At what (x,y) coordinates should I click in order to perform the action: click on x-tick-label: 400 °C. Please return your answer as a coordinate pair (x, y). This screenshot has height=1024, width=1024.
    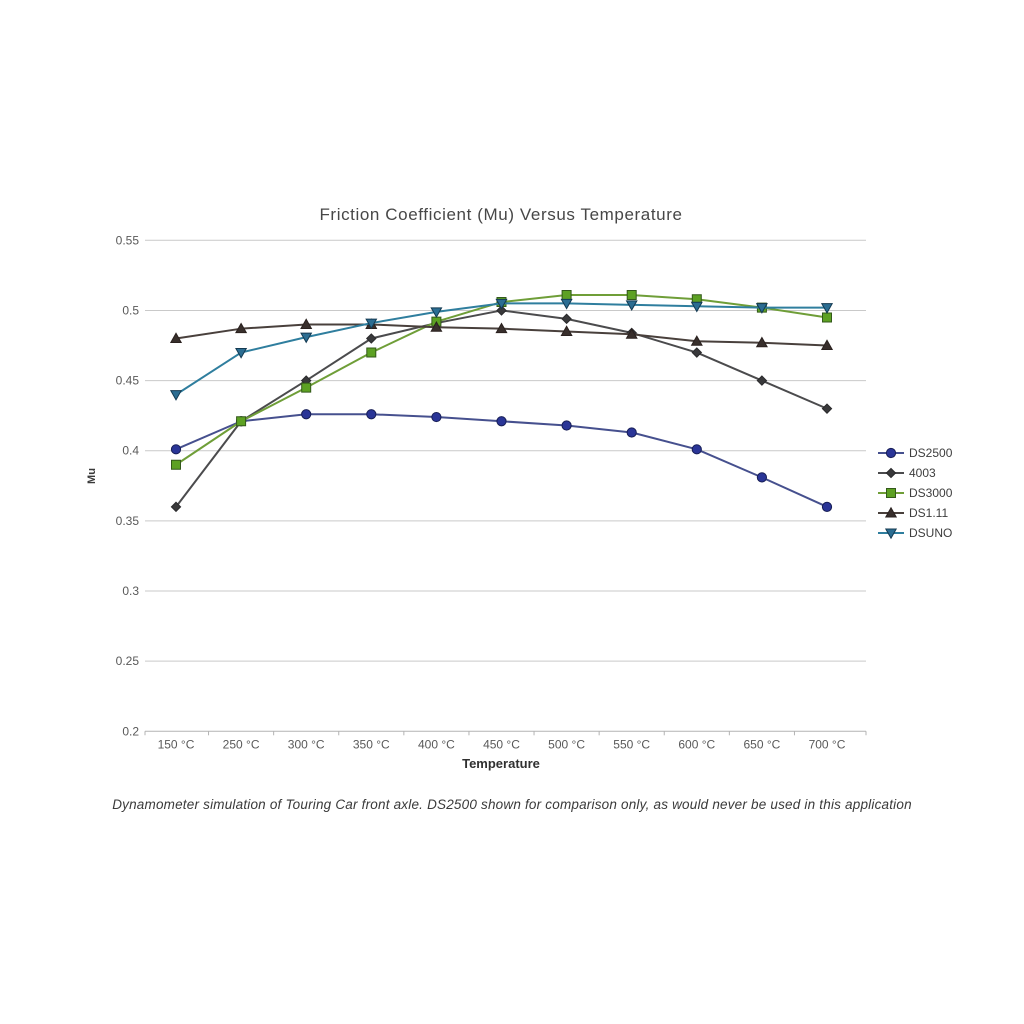
    Looking at the image, I should click on (436, 744).